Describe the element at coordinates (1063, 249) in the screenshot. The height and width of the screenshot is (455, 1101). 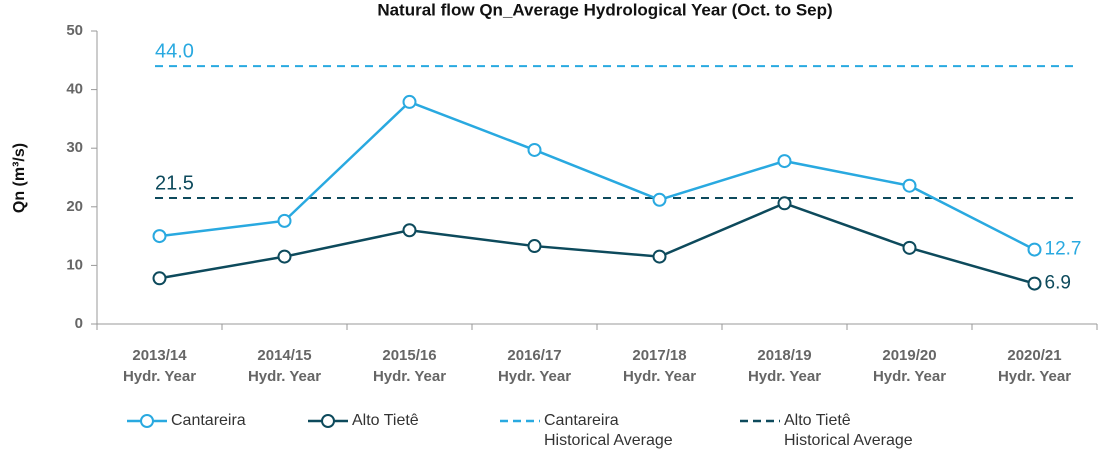
I see `data-label: 12.7` at that location.